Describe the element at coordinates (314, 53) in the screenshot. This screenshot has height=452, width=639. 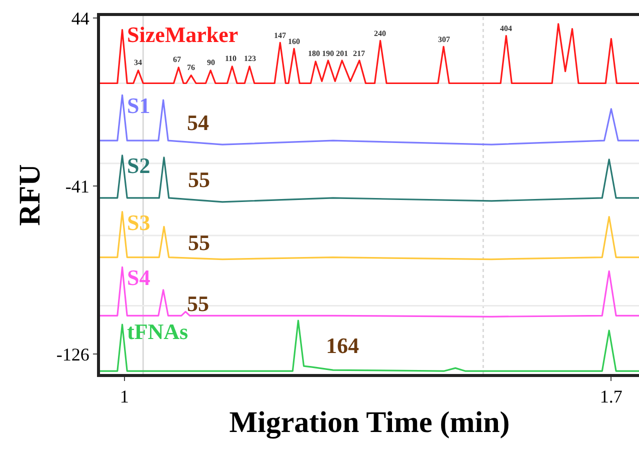
I see `annotation: 180` at that location.